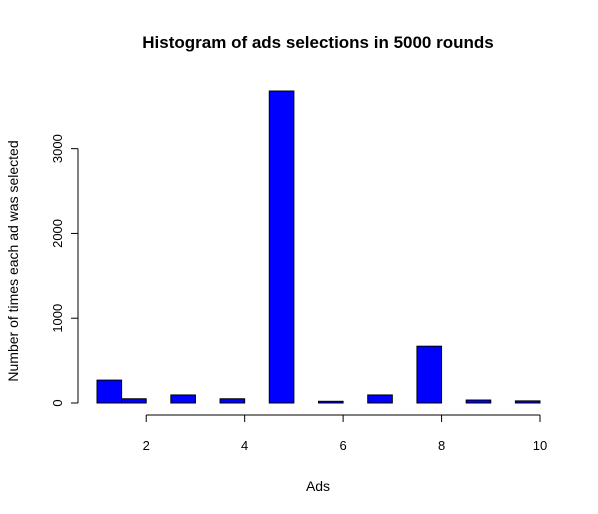 This screenshot has width=598, height=514. I want to click on x-tick-label: 4, so click(244, 445).